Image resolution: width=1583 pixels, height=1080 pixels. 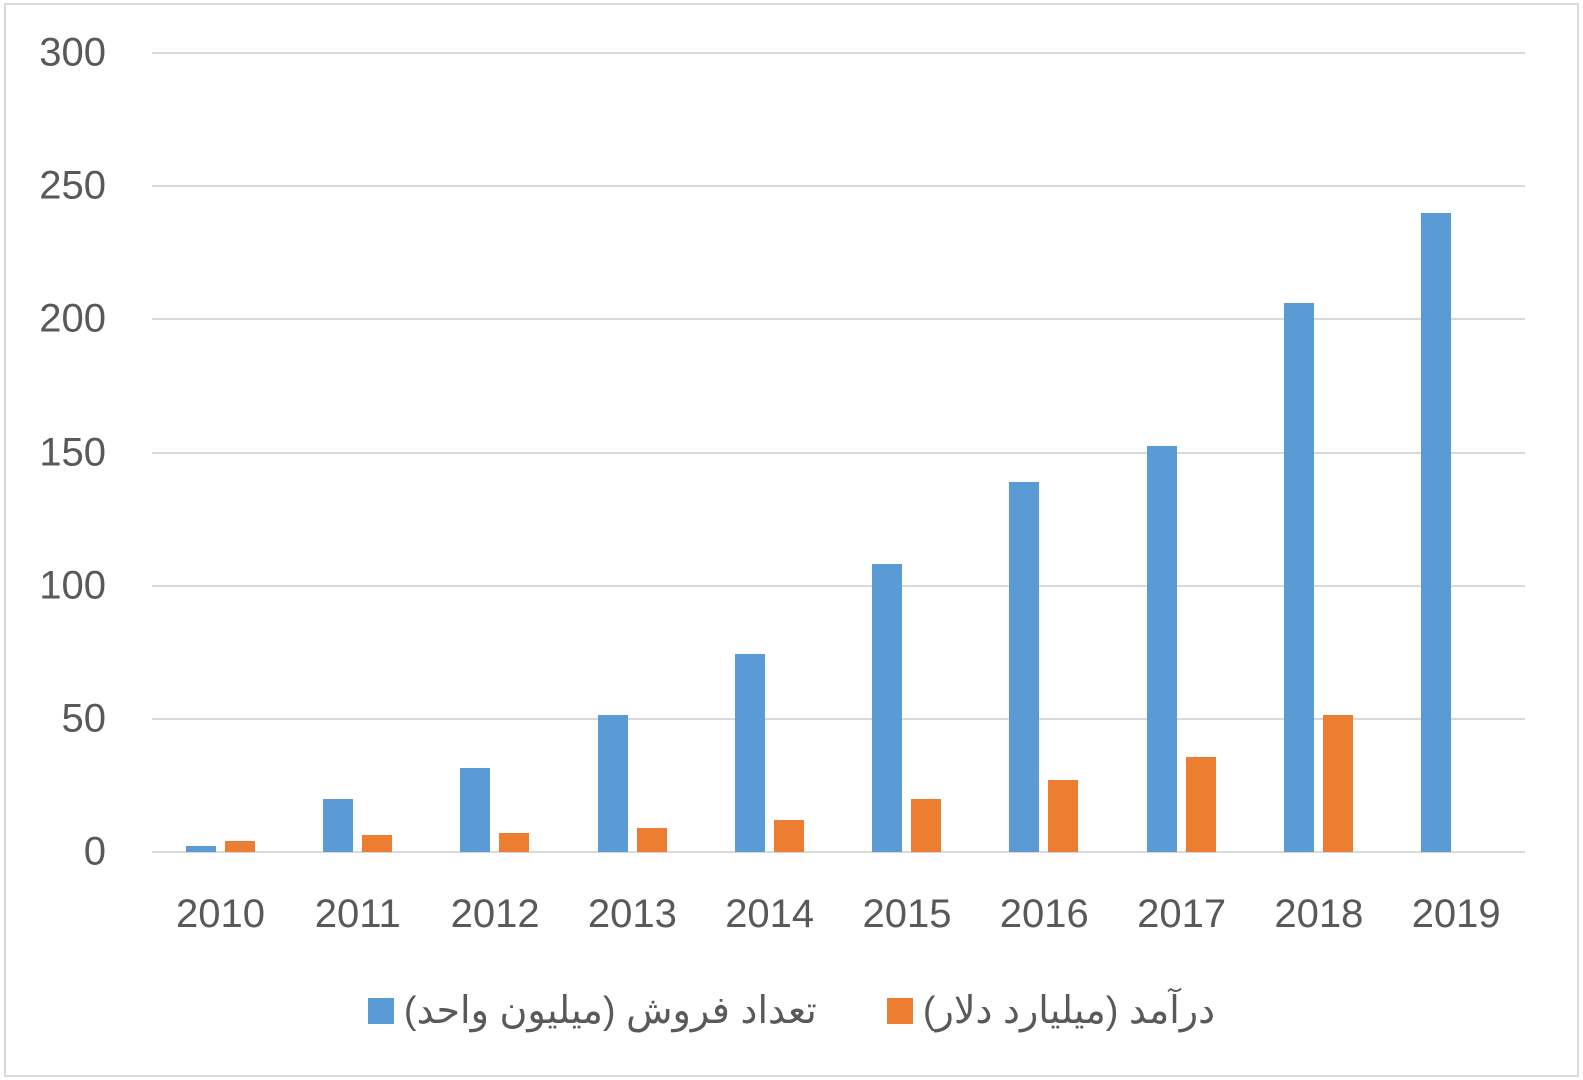 What do you see at coordinates (1299, 577) in the screenshot?
I see `bar-sales-2018` at bounding box center [1299, 577].